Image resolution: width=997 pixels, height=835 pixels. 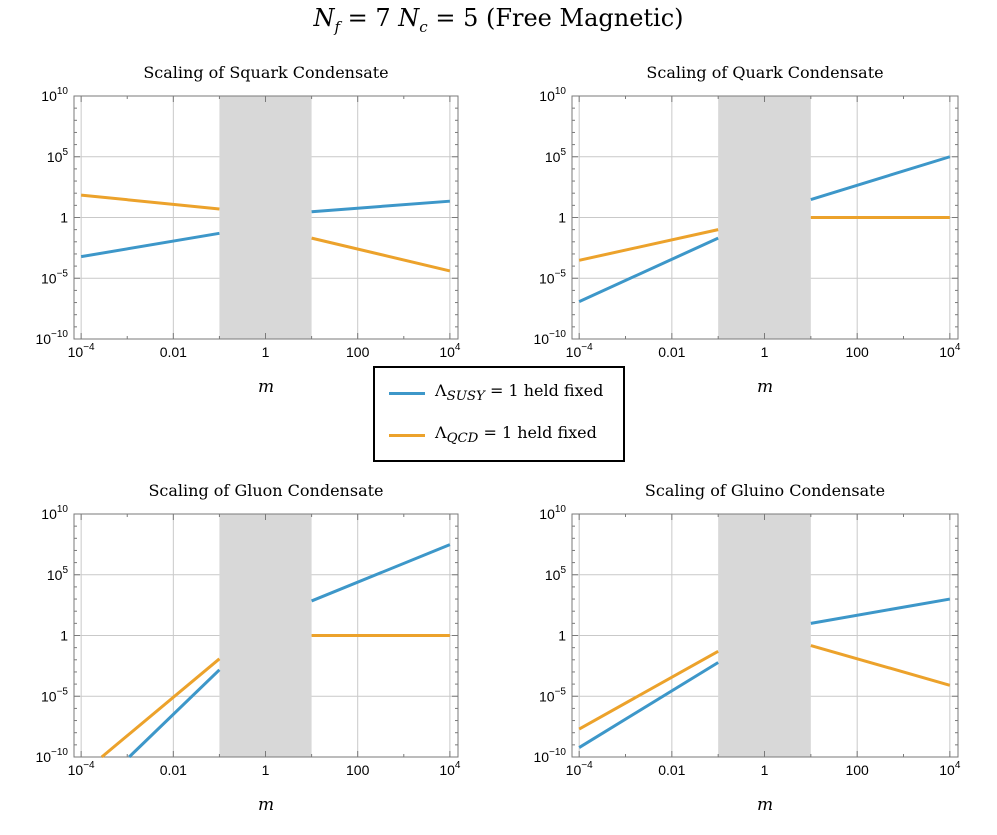 What do you see at coordinates (407, 435) in the screenshot?
I see `legend-swatch-qcd` at bounding box center [407, 435].